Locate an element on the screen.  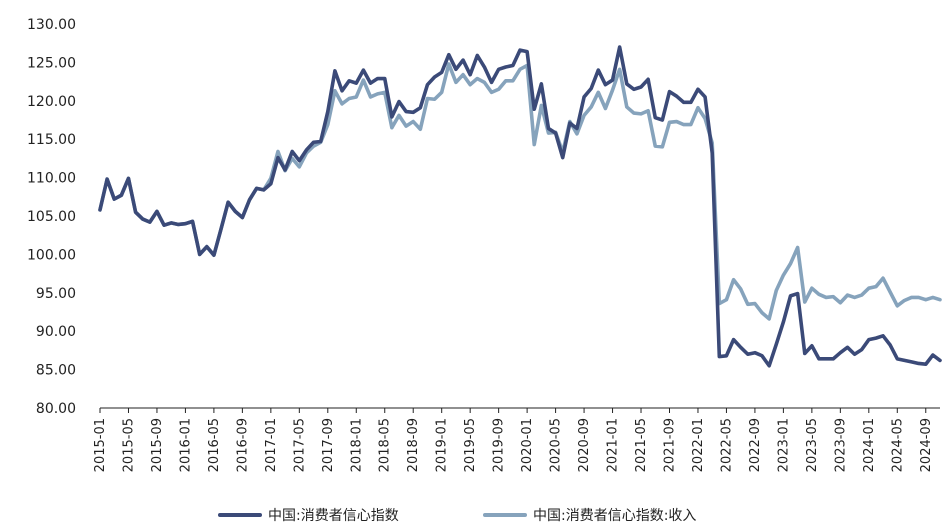
x-tick-label: 2024-05 is located at coordinates (897, 445).